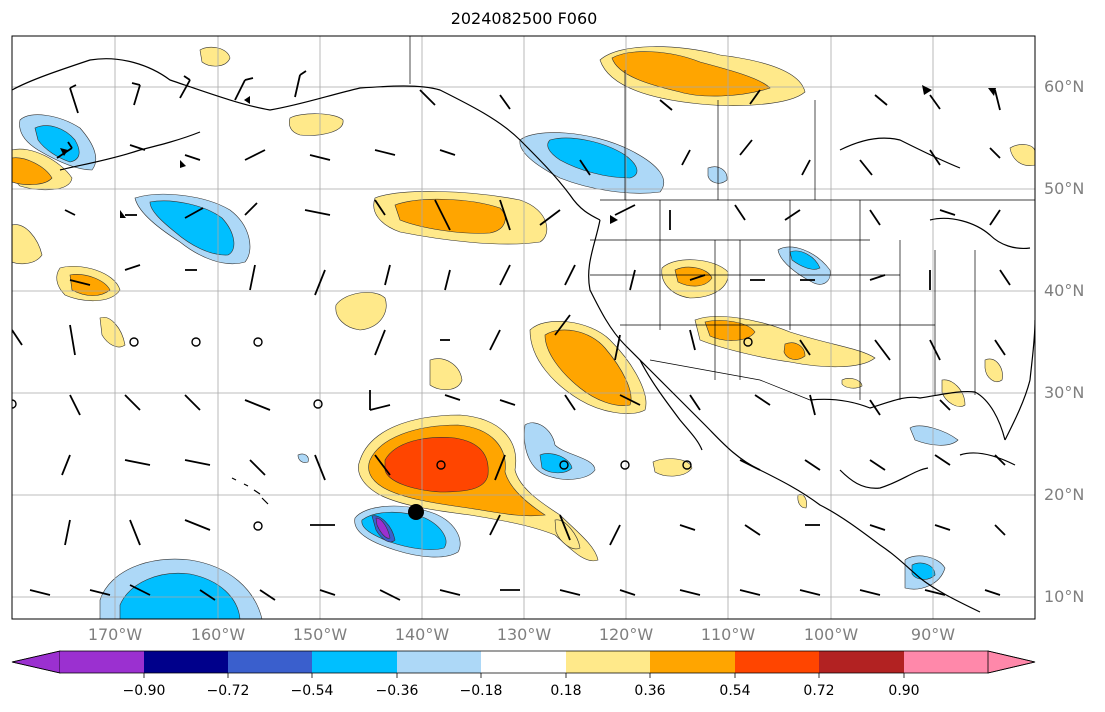 Image resolution: width=1105 pixels, height=712 pixels. What do you see at coordinates (36, 662) in the screenshot?
I see `colorbar-extend-left` at bounding box center [36, 662].